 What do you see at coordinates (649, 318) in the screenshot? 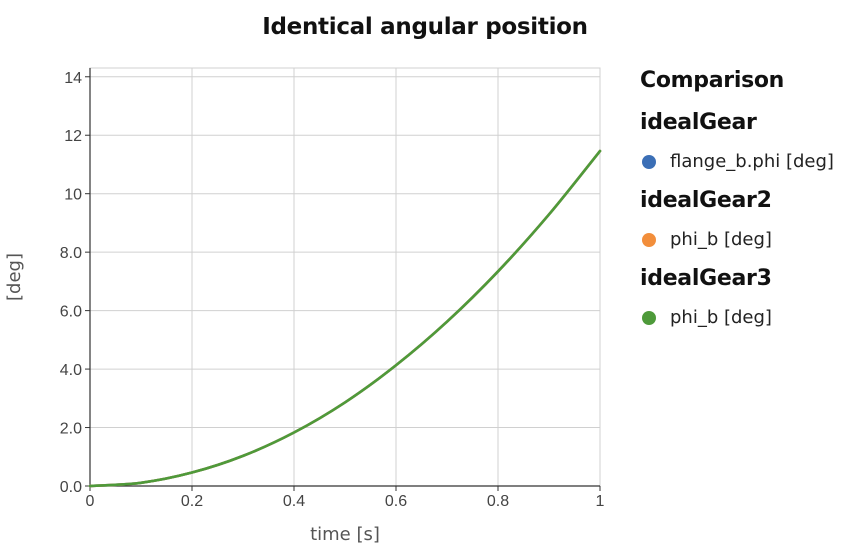
I see `legend-marker-green` at bounding box center [649, 318].